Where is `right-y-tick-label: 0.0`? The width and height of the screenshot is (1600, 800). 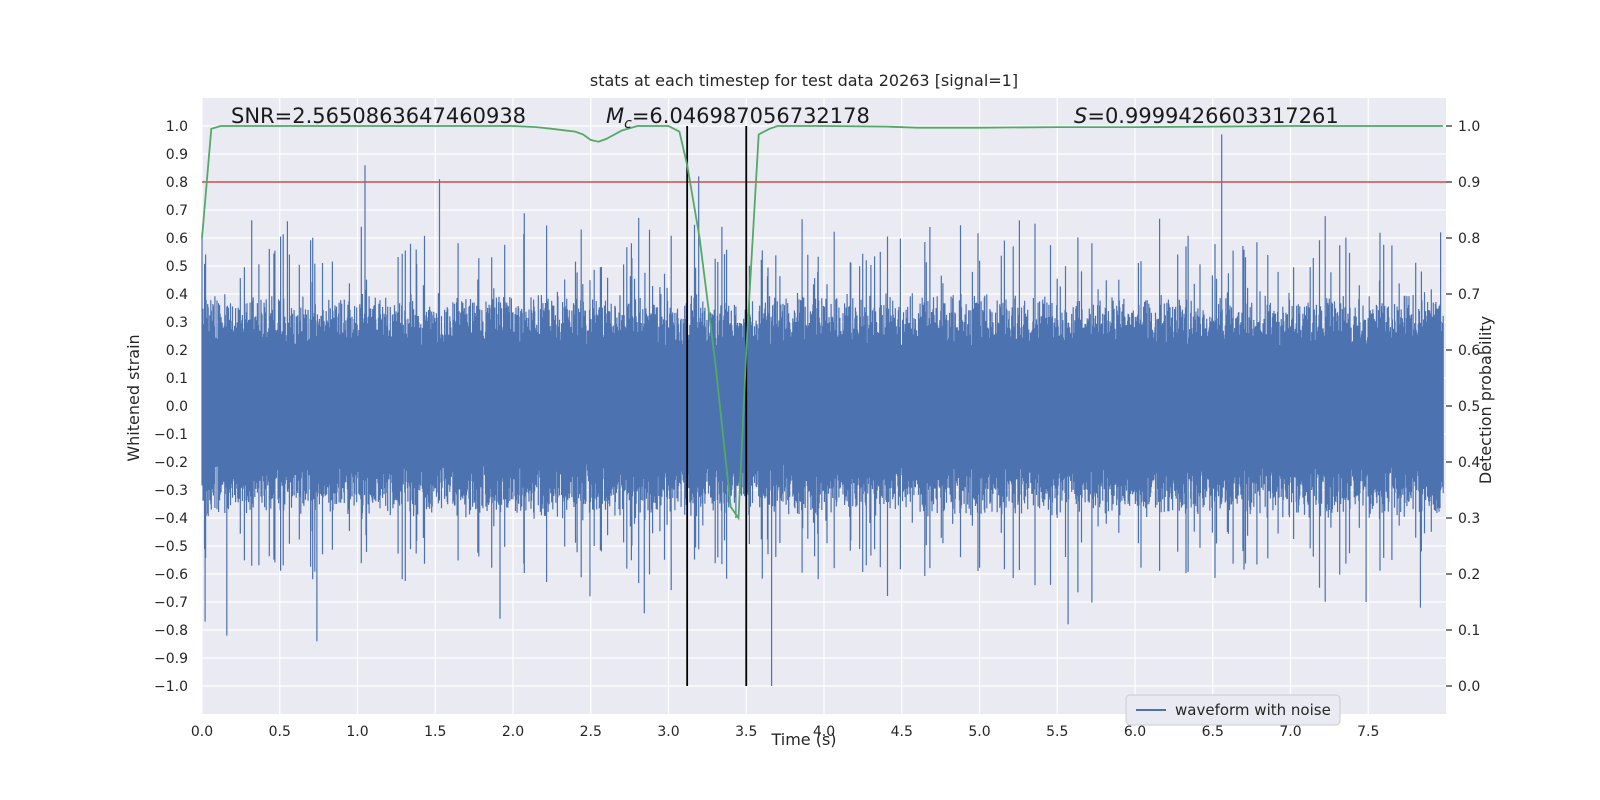 right-y-tick-label: 0.0 is located at coordinates (1469, 687).